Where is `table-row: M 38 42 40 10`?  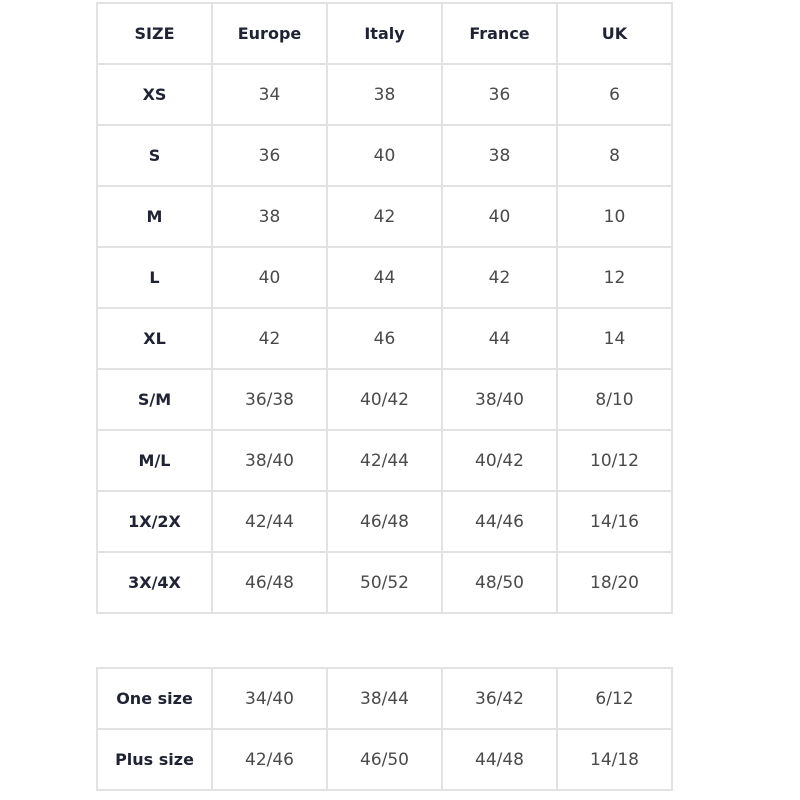
table-row: M 38 42 40 10 is located at coordinates (384, 216).